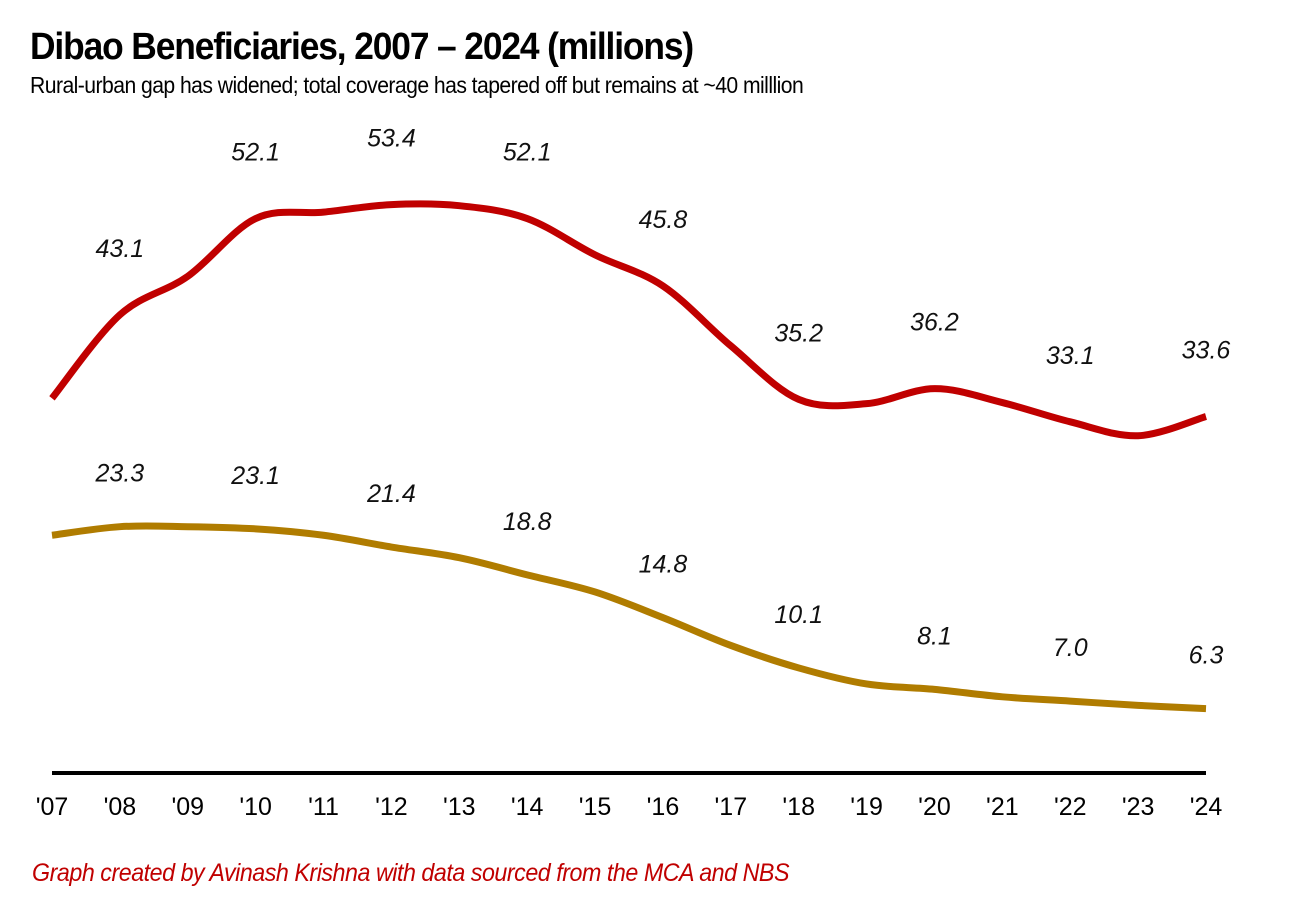 Image resolution: width=1316 pixels, height=904 pixels. I want to click on data-label-rural: 45.8, so click(663, 220).